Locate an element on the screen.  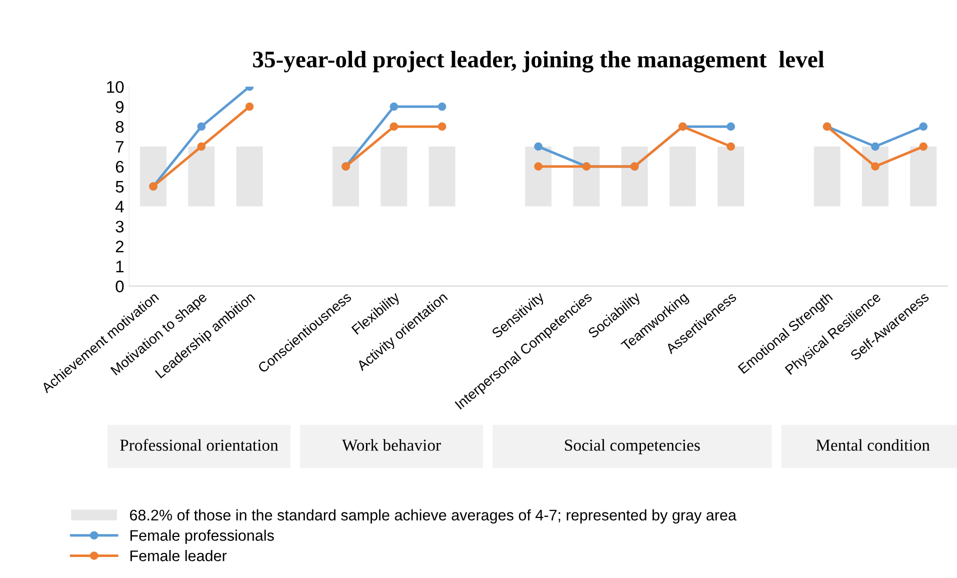
legend-label: Female leader is located at coordinates (178, 556).